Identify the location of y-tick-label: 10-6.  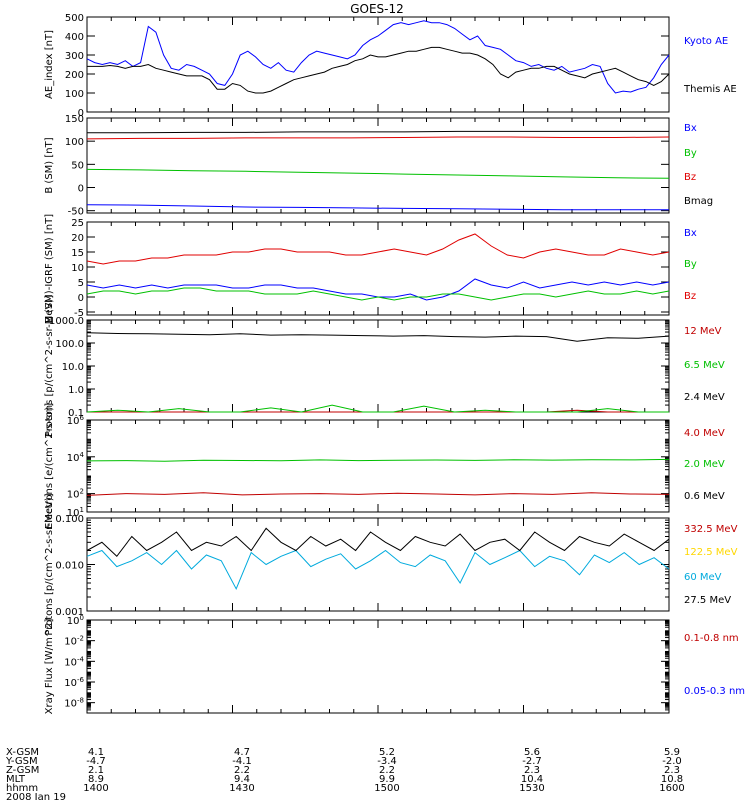
(74, 682).